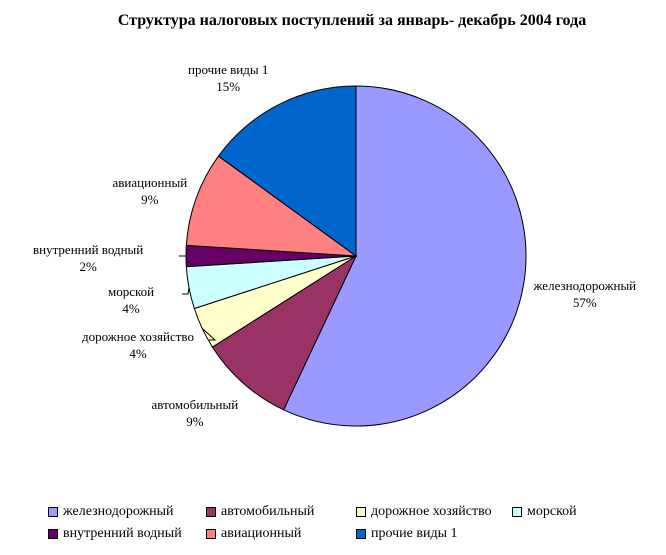 The height and width of the screenshot is (555, 666). I want to click on slice-label-5: авиационный 9%, so click(150, 191).